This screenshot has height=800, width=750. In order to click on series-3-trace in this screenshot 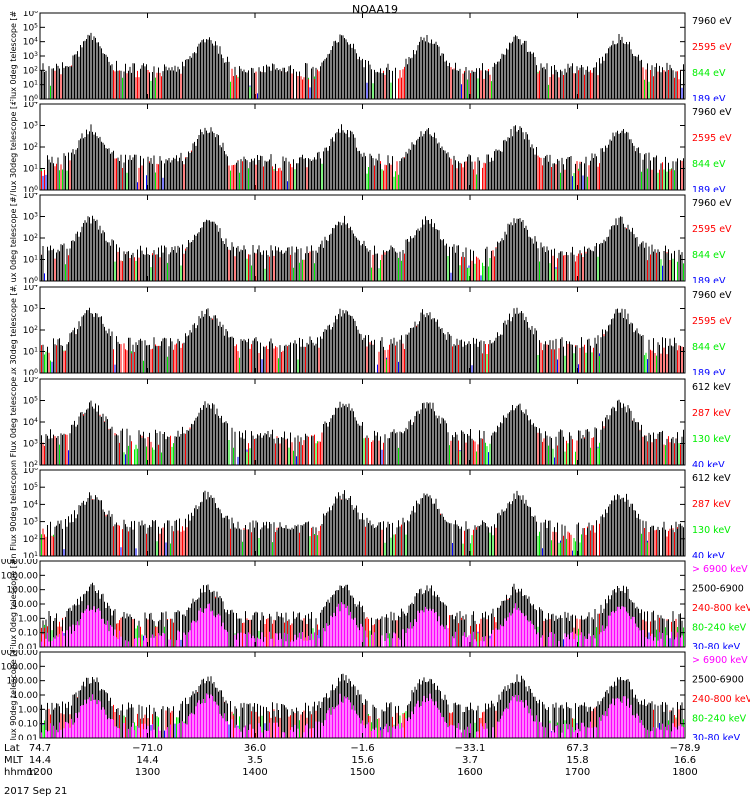, I will do `click(363, 619)`.